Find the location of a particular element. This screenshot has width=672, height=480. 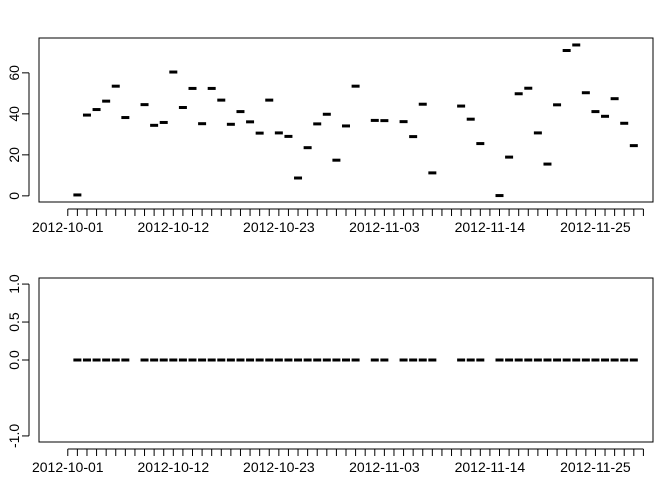

top-y-tick-label: 40 is located at coordinates (14, 114).